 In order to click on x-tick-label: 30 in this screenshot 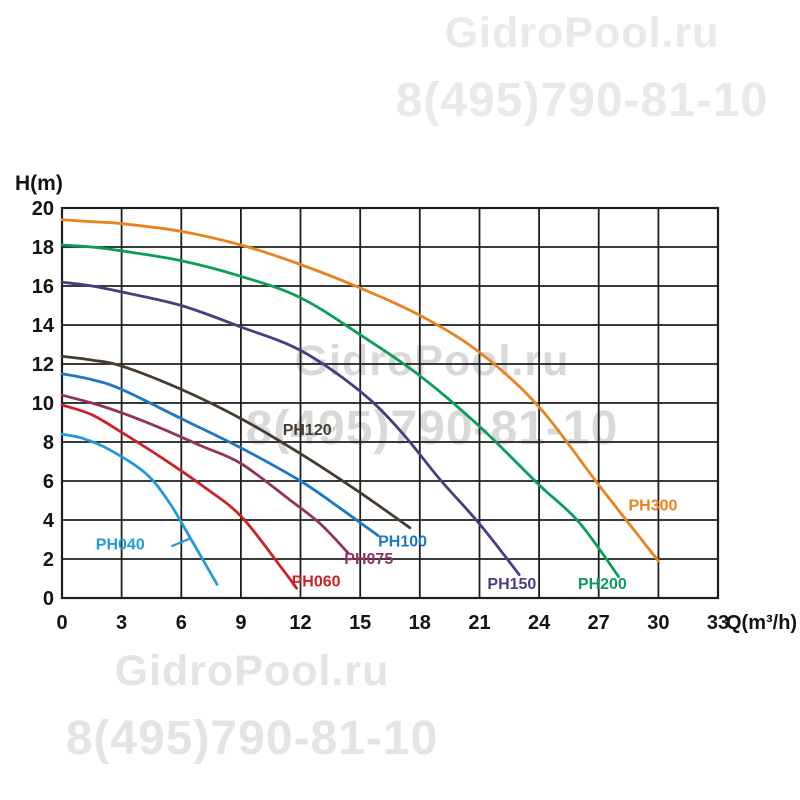, I will do `click(658, 623)`.